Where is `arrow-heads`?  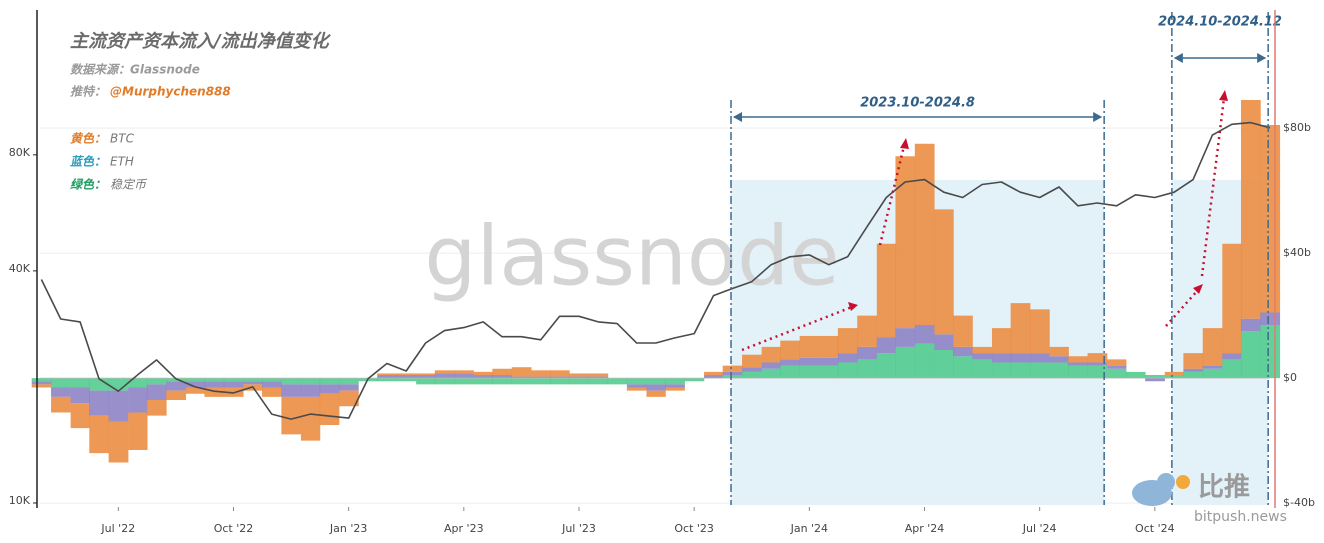
arrow-heads is located at coordinates (1038, 200).